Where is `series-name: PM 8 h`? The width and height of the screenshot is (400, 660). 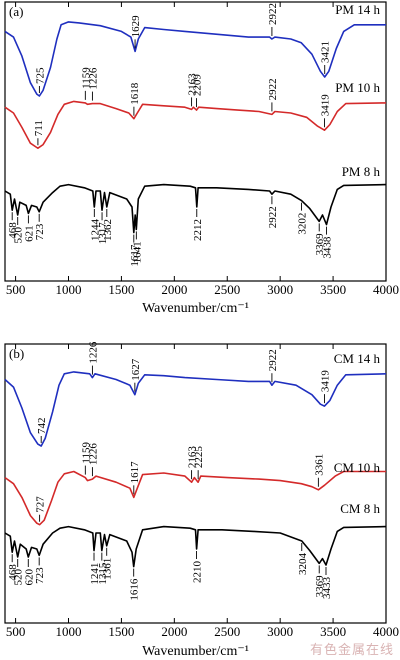 series-name: PM 8 h is located at coordinates (361, 171).